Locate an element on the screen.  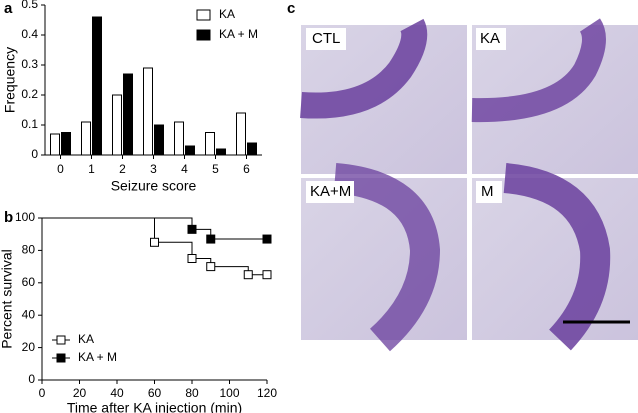
micrograph-tile: CTL is located at coordinates (383, 96).